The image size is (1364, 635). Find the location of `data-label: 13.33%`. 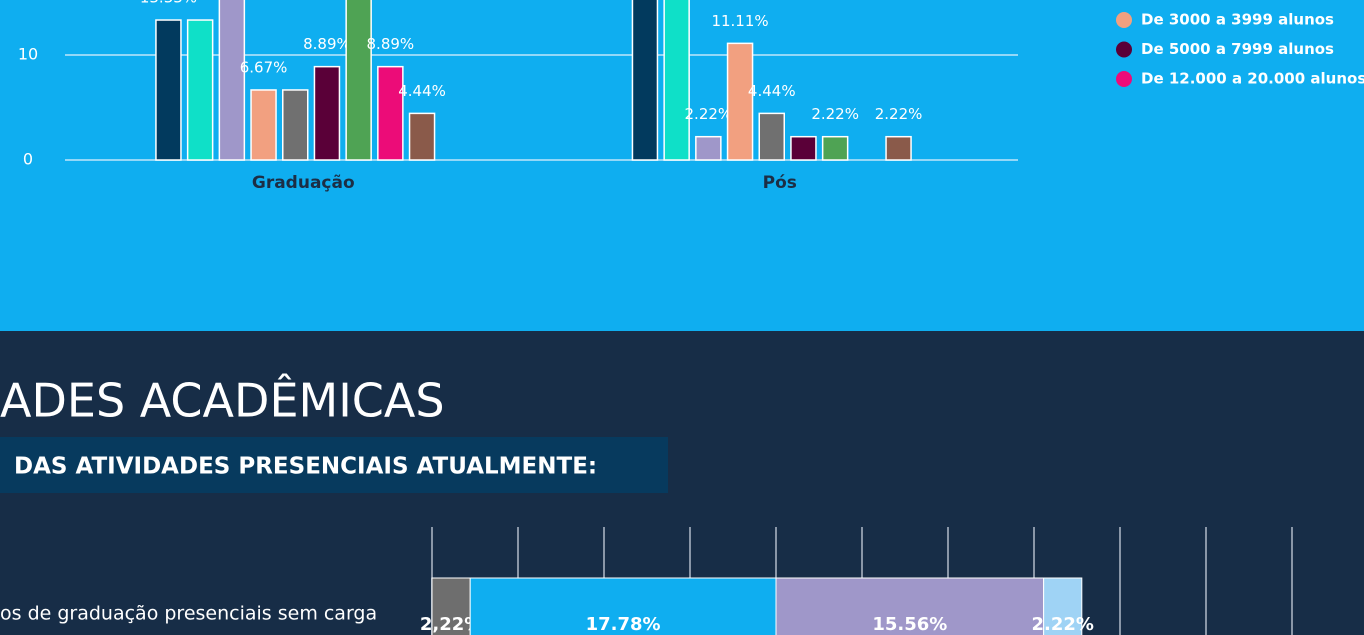

data-label: 13.33% is located at coordinates (168, 3).